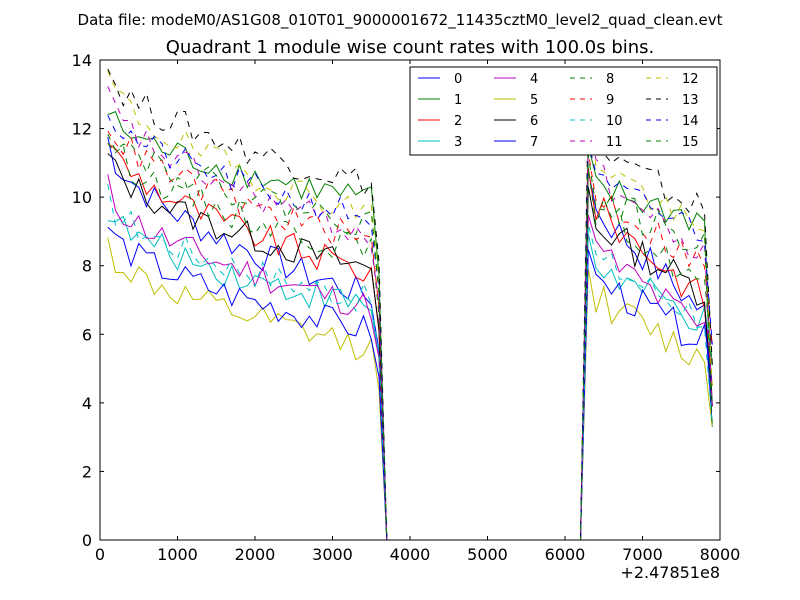 The width and height of the screenshot is (800, 600). I want to click on x-tick-label: 6000, so click(565, 554).